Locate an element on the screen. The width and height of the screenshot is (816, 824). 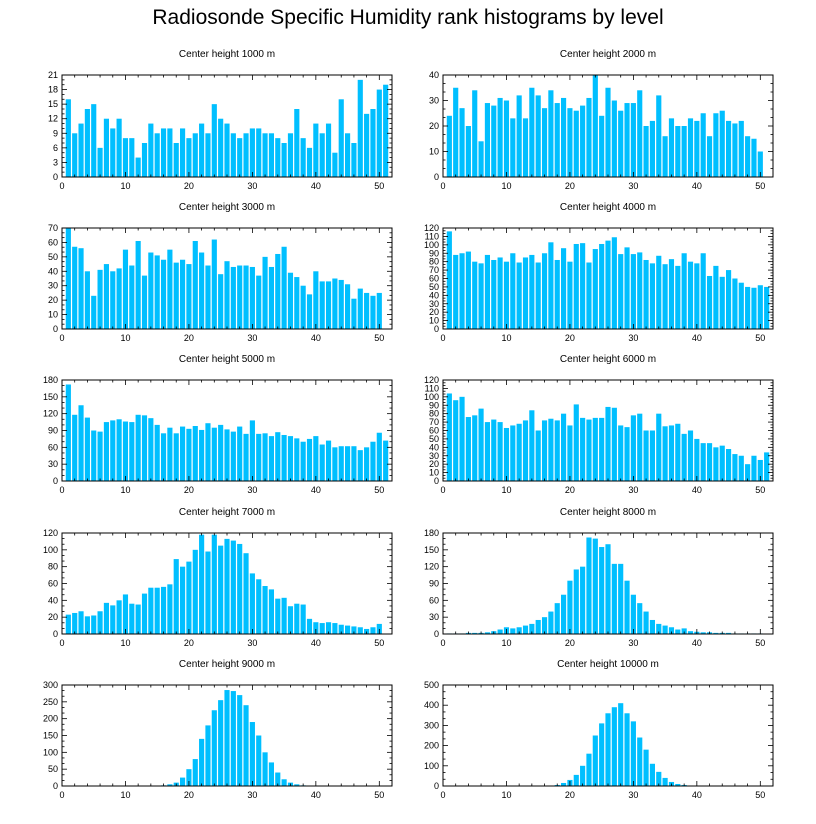
y-tick-label: 110 is located at coordinates (432, 388).